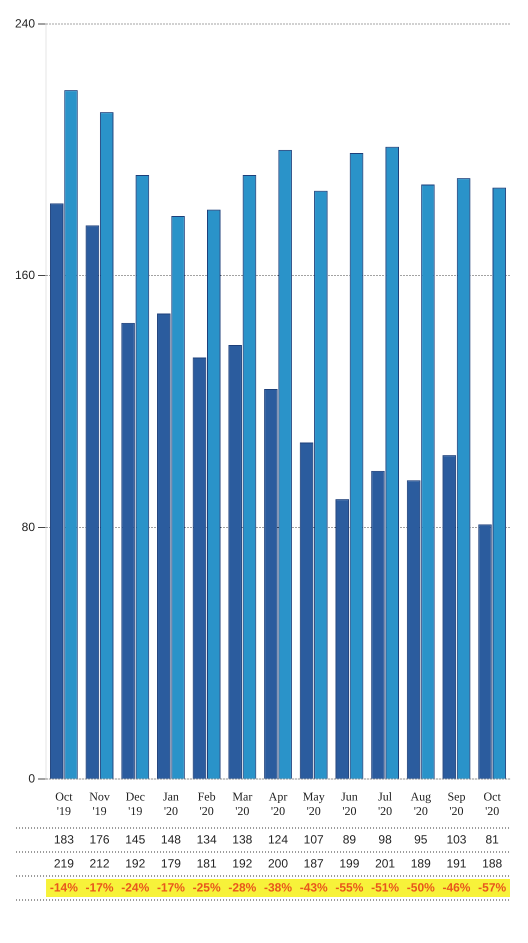 The width and height of the screenshot is (528, 943). Describe the element at coordinates (385, 887) in the screenshot. I see `text: -51%` at that location.